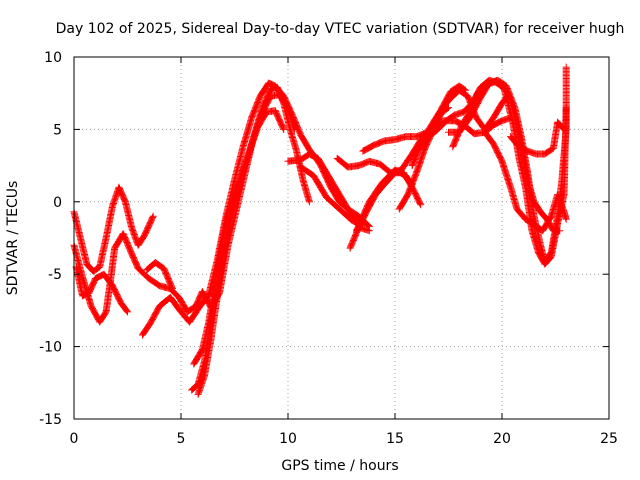 Image resolution: width=640 pixels, height=480 pixels. I want to click on y-tick-label: 0, so click(57, 203).